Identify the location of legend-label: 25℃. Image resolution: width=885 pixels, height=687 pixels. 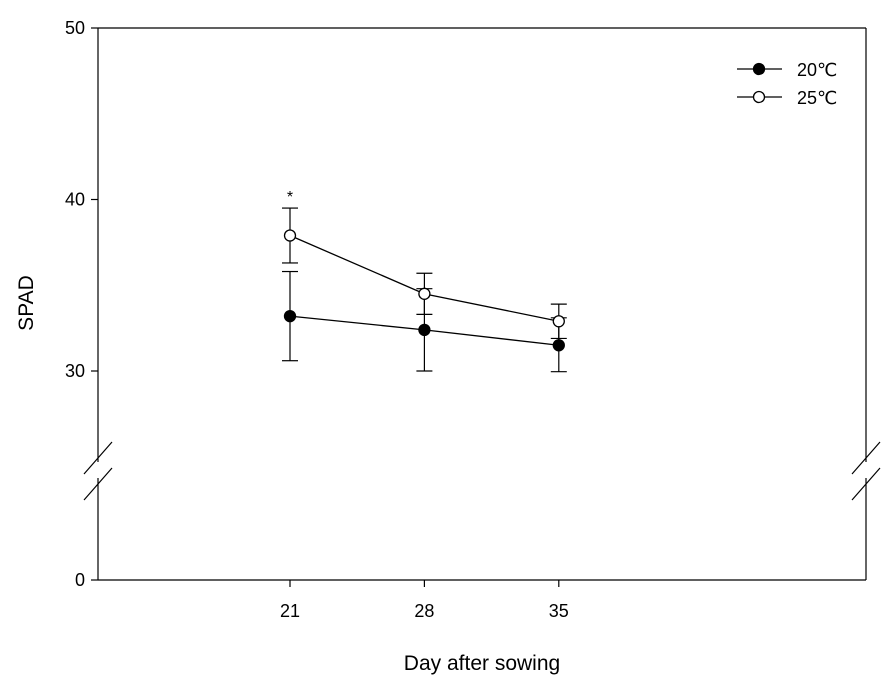
(817, 98).